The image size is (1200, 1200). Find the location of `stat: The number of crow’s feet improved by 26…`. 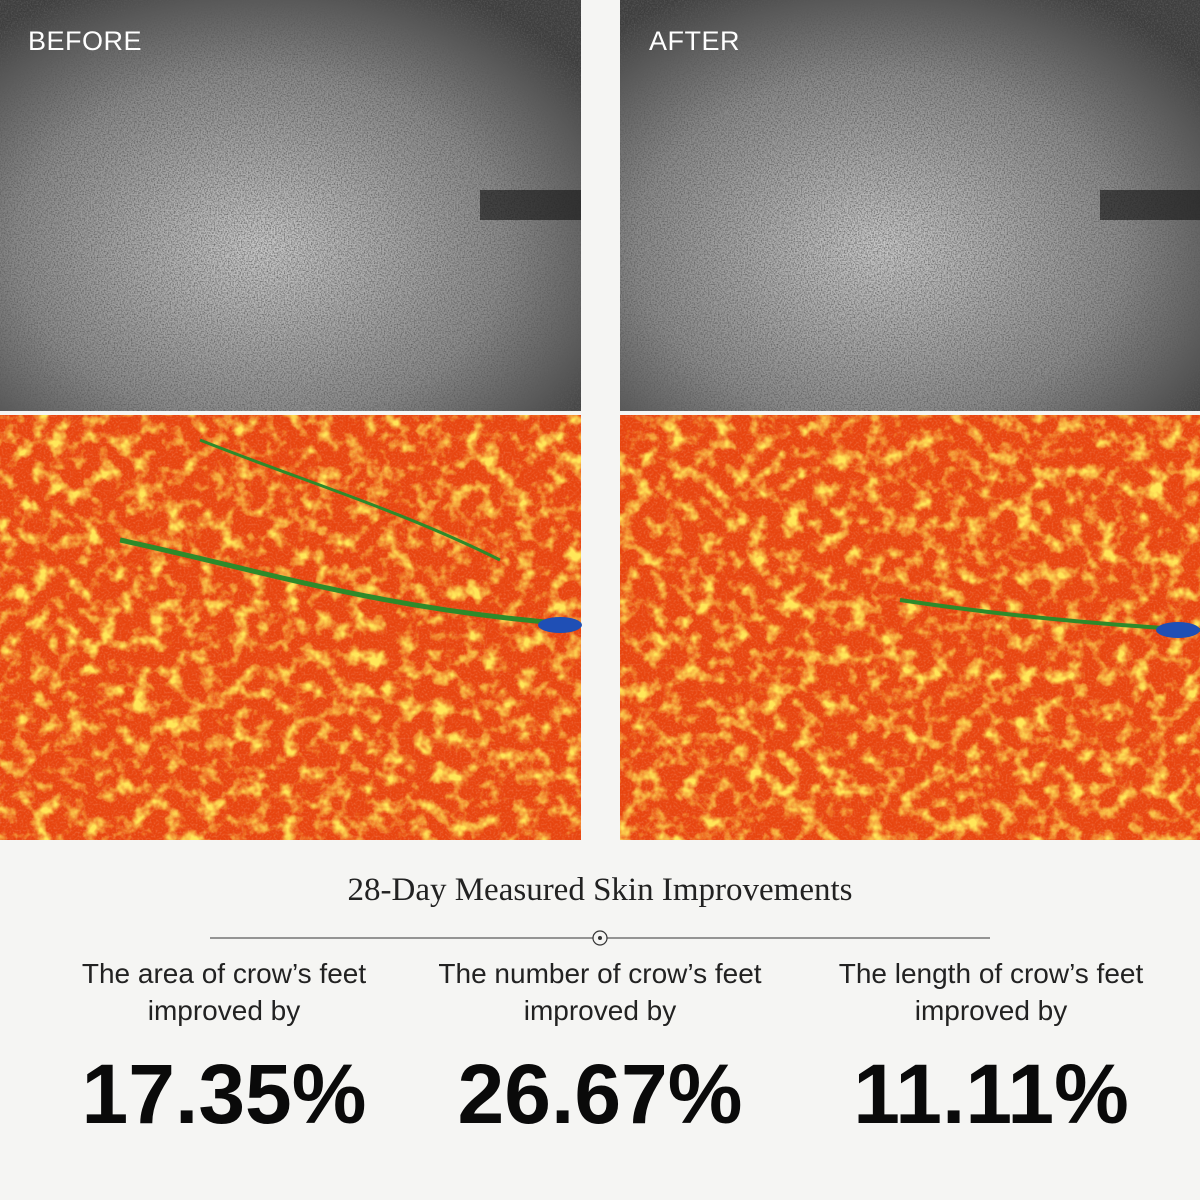

stat: The number of crow’s feet improved by 26… is located at coordinates (600, 1047).